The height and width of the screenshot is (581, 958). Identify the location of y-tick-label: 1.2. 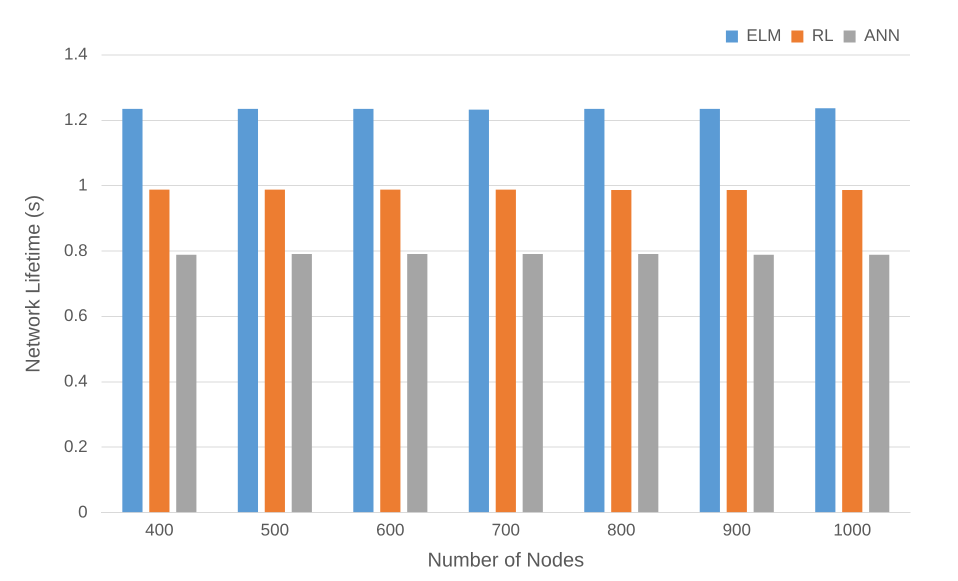
(76, 120).